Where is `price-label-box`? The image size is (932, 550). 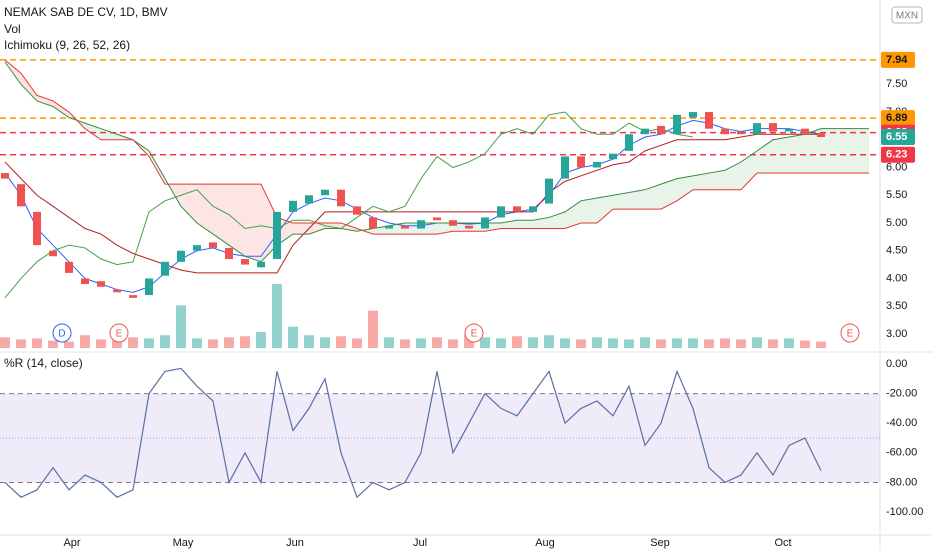 price-label-box is located at coordinates (898, 118).